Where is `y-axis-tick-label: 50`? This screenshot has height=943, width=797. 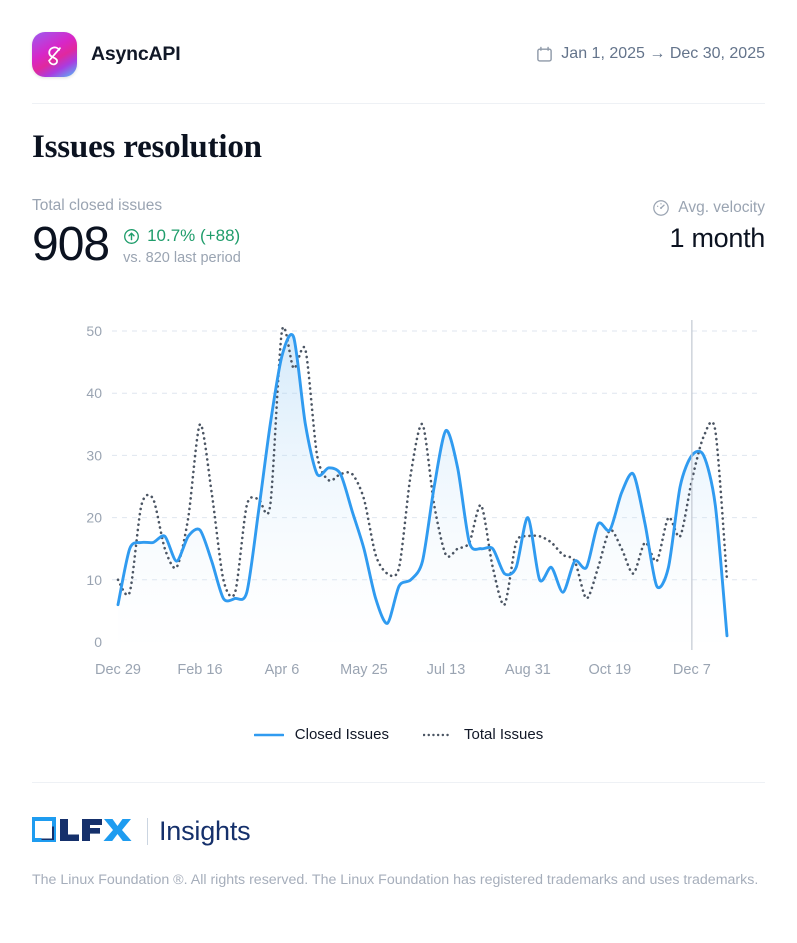 y-axis-tick-label: 50 is located at coordinates (94, 331).